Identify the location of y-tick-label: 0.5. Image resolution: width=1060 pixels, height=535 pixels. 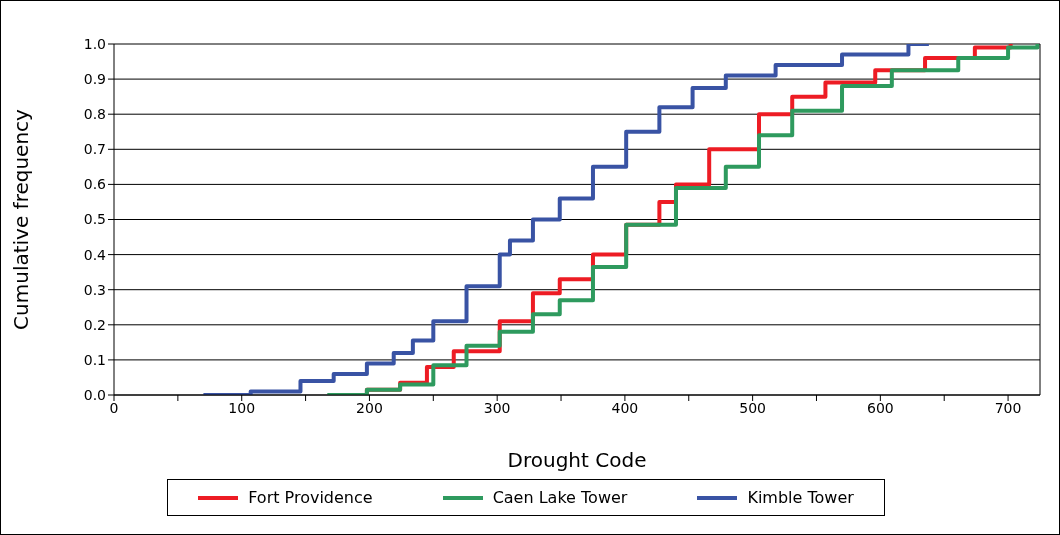
(94, 219).